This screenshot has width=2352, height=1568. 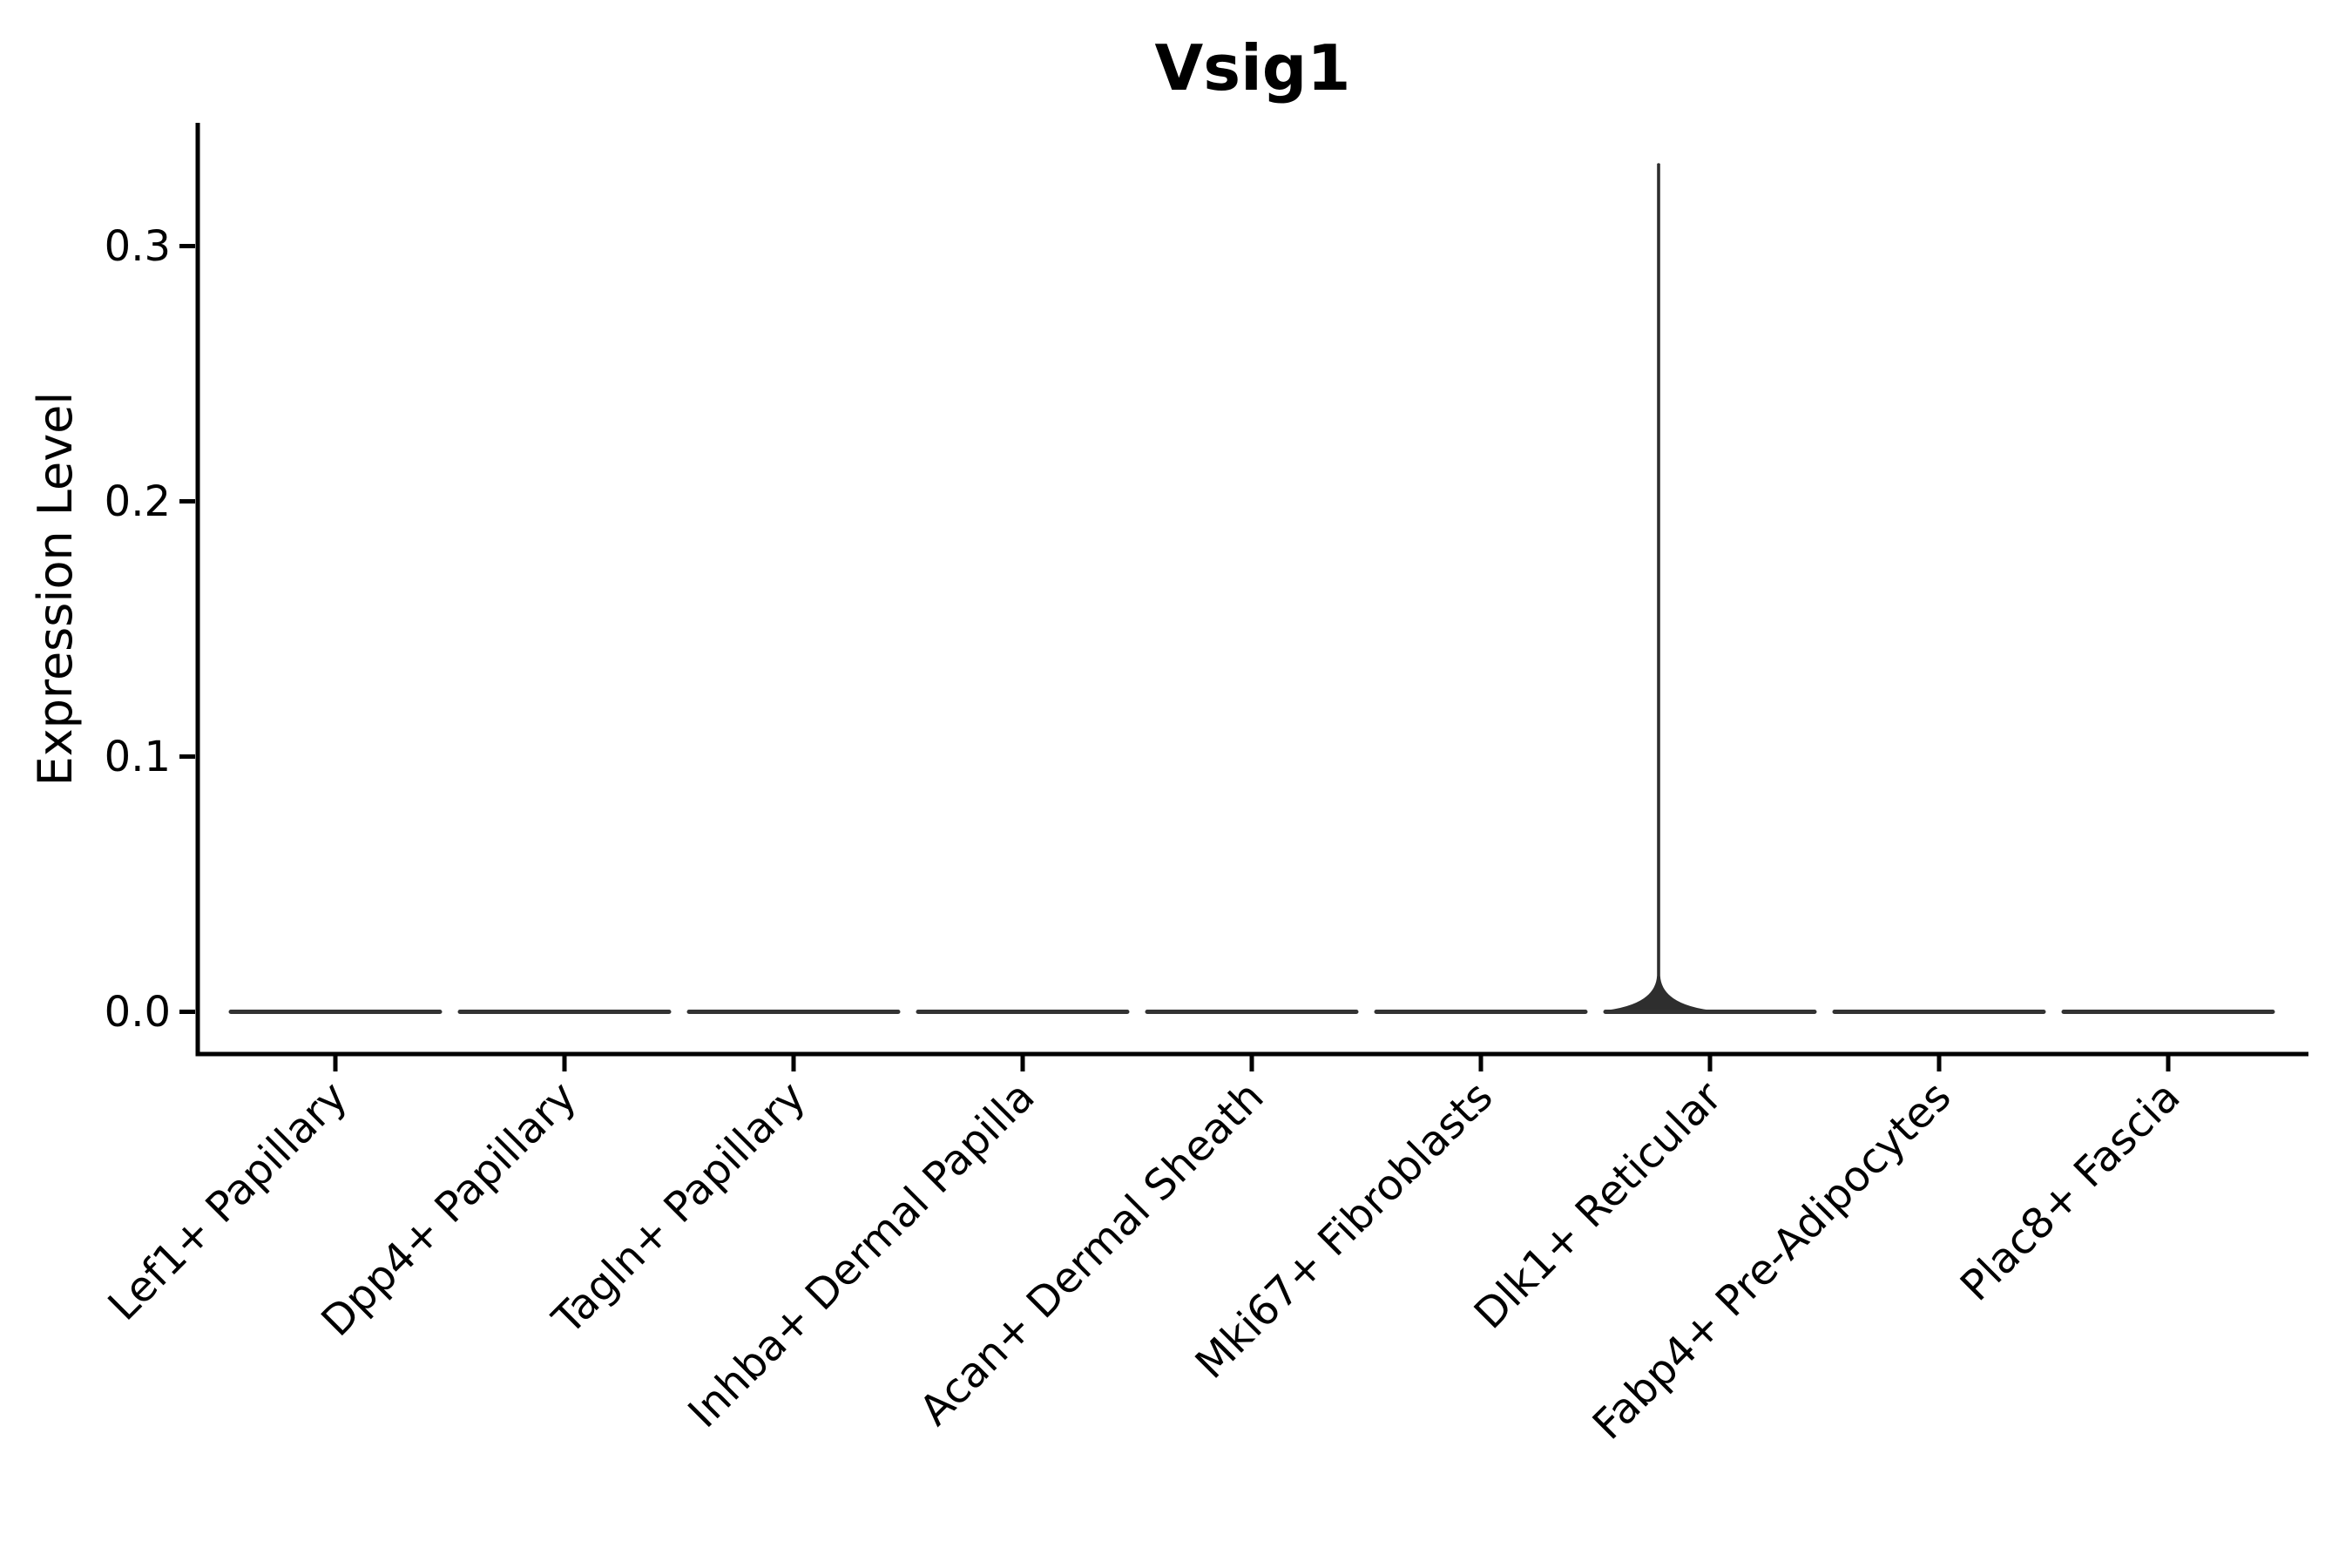 What do you see at coordinates (138, 629) in the screenshot?
I see `y-tick-labels: 0.0 0.1 0.2 0.3` at bounding box center [138, 629].